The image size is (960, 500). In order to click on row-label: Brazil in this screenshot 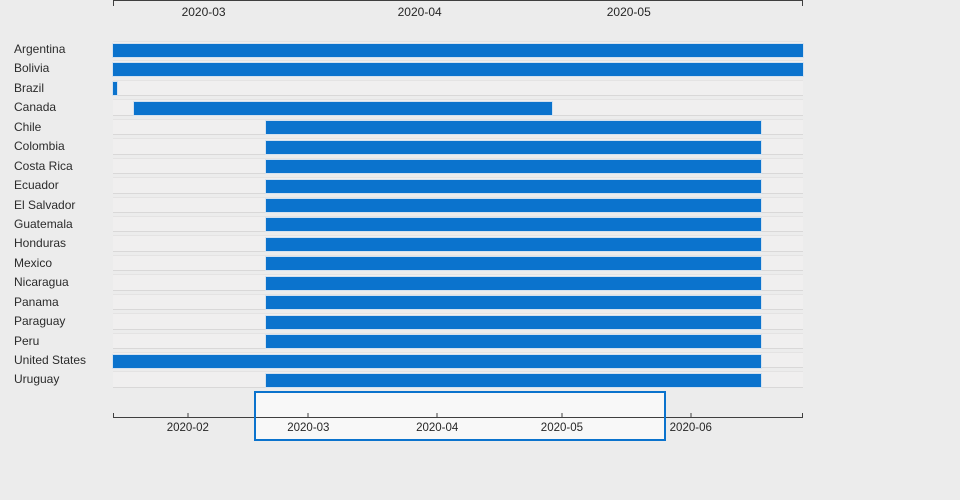, I will do `click(29, 87)`.